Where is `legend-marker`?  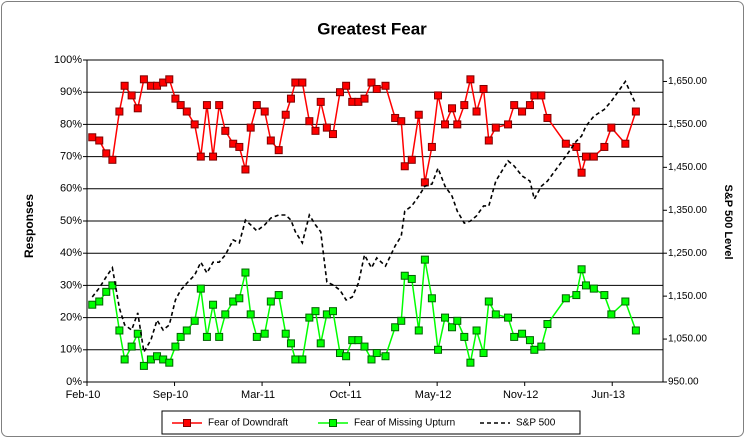 legend-marker is located at coordinates (333, 423).